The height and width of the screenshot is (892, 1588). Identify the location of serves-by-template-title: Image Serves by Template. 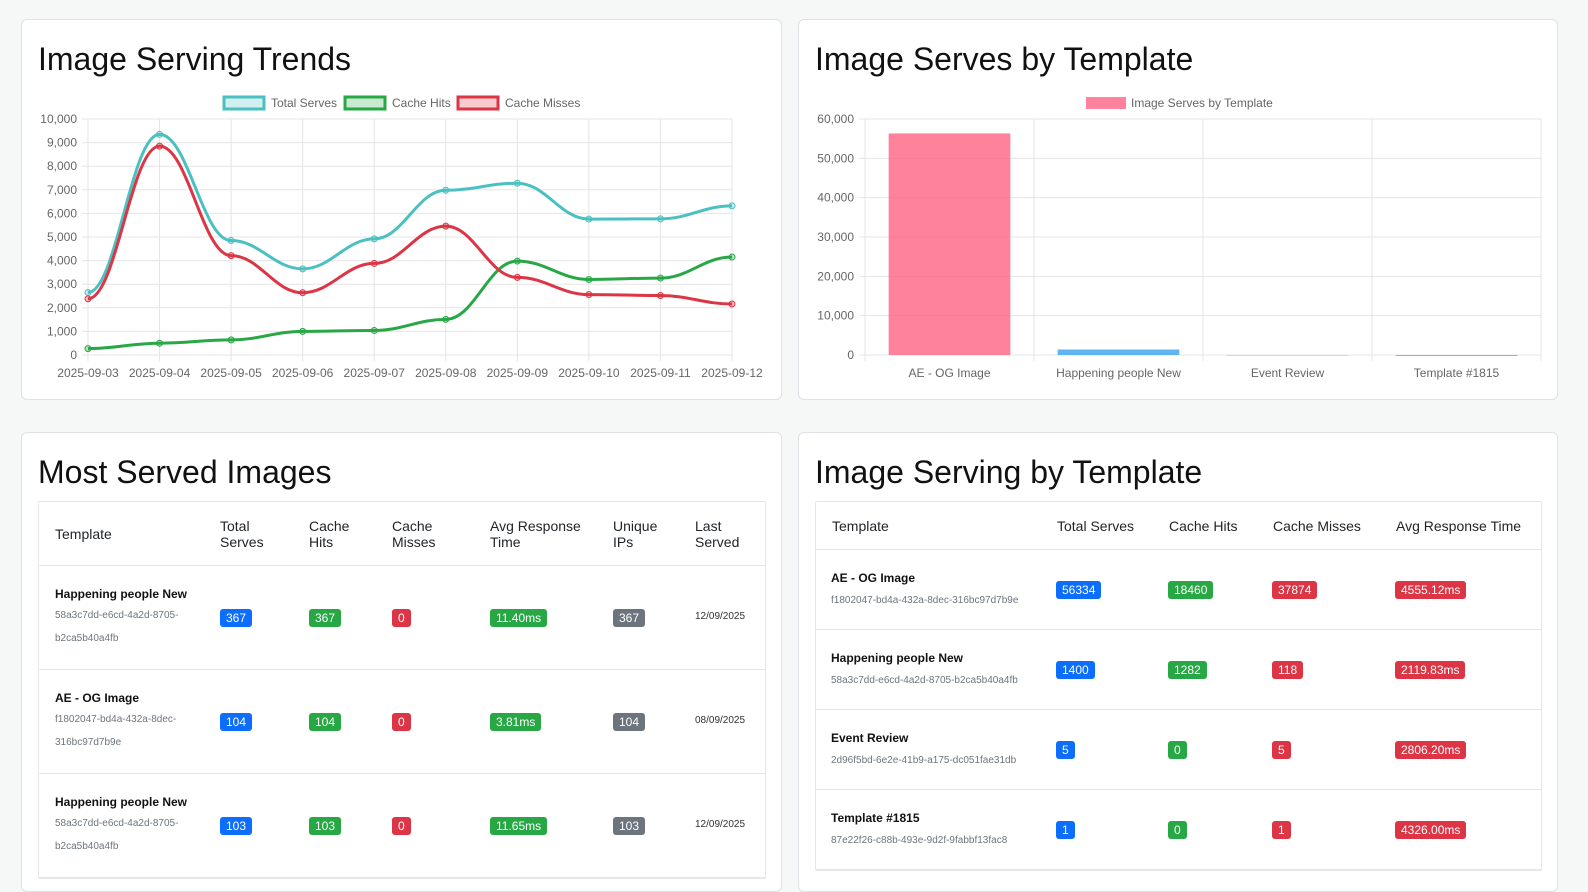
(1004, 59).